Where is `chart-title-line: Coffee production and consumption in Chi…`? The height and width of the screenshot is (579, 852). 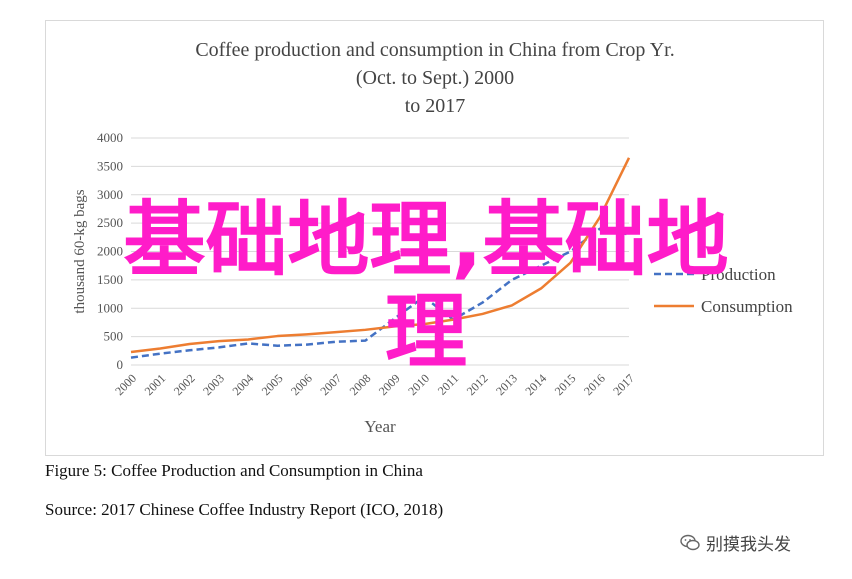 chart-title-line: Coffee production and consumption in Chi… is located at coordinates (434, 50).